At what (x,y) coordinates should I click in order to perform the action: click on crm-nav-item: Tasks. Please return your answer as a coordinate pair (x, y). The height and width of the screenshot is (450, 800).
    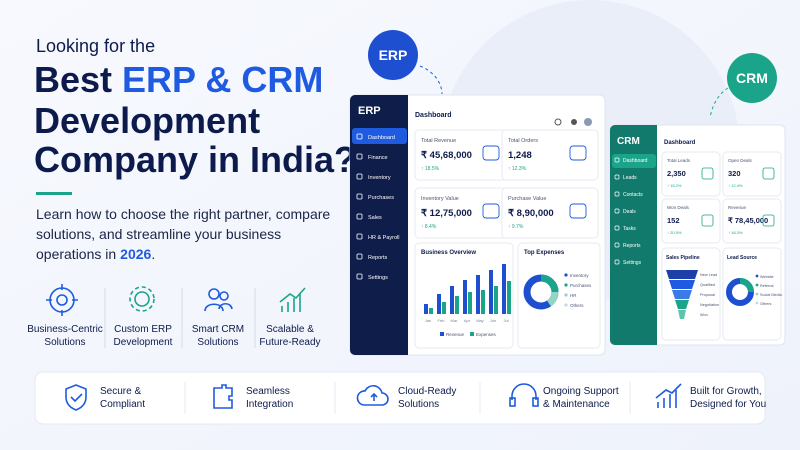
    Looking at the image, I should click on (629, 229).